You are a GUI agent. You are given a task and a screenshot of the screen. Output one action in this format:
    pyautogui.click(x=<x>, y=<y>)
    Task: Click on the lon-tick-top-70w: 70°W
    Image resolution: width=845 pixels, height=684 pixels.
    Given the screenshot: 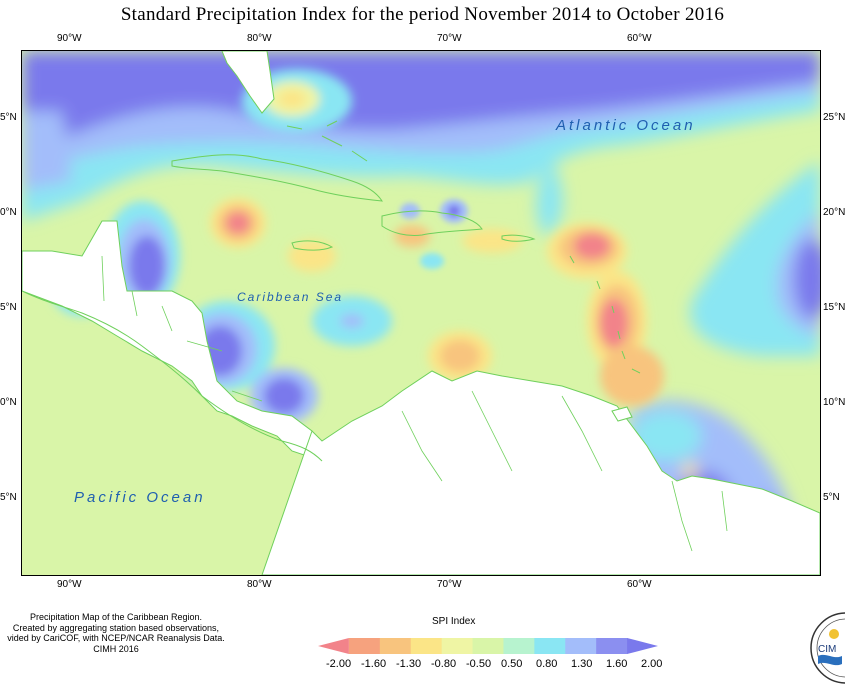 What is the action you would take?
    pyautogui.click(x=449, y=38)
    